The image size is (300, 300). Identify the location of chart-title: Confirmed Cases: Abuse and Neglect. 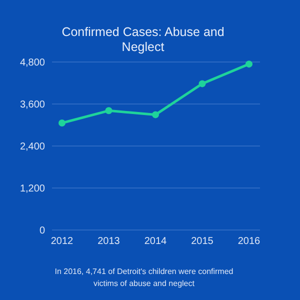
(143, 39).